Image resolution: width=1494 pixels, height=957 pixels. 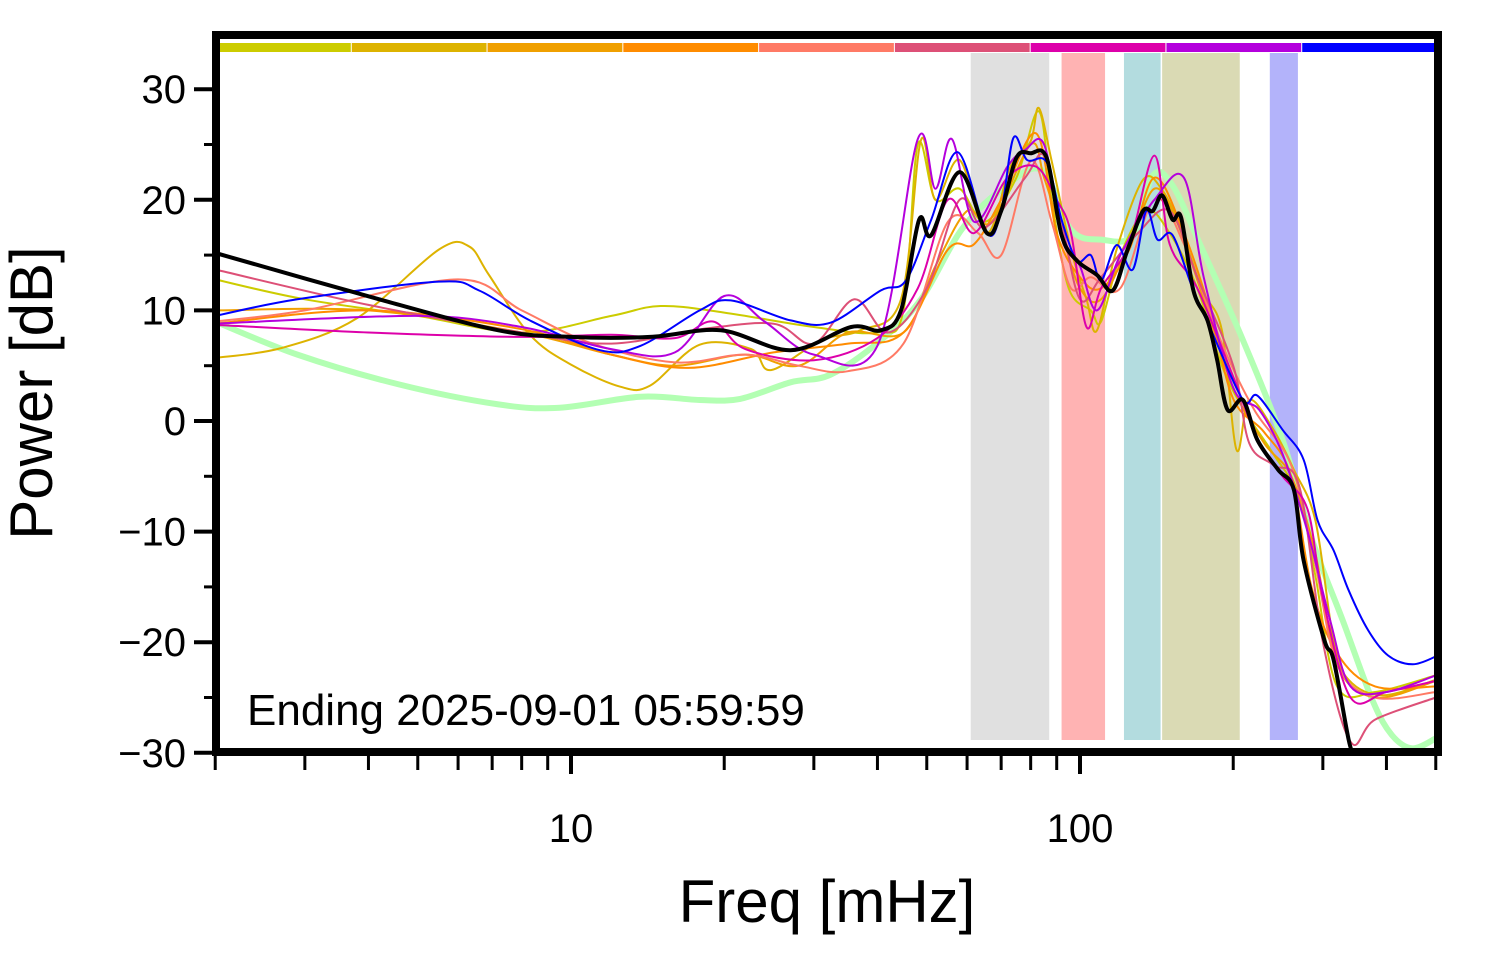 What do you see at coordinates (152, 643) in the screenshot?
I see `y-tick-label: −20` at bounding box center [152, 643].